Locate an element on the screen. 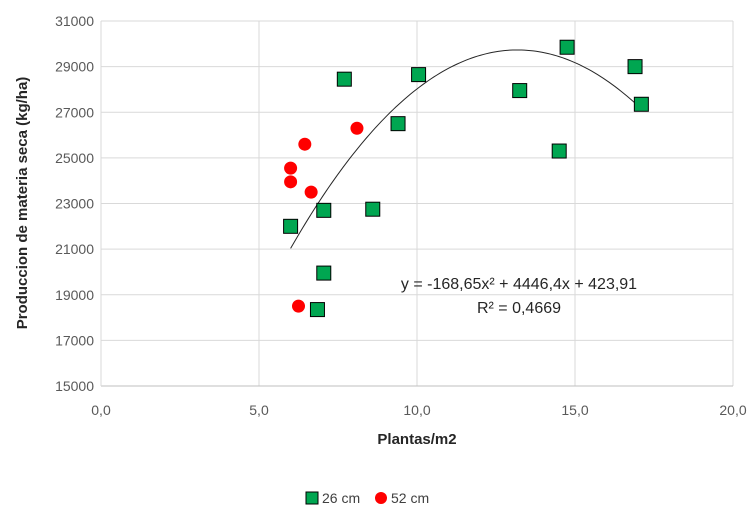 This screenshot has height=506, width=748. x-tick-label: 20,0 is located at coordinates (732, 410).